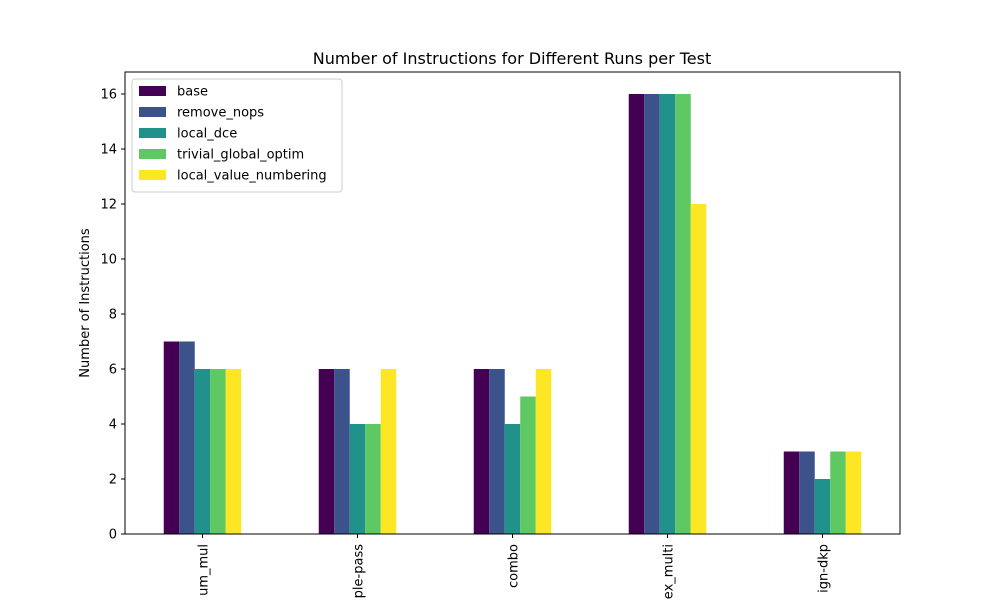  Describe the element at coordinates (822, 506) in the screenshot. I see `bar-local_dce-ign-dkp` at that location.